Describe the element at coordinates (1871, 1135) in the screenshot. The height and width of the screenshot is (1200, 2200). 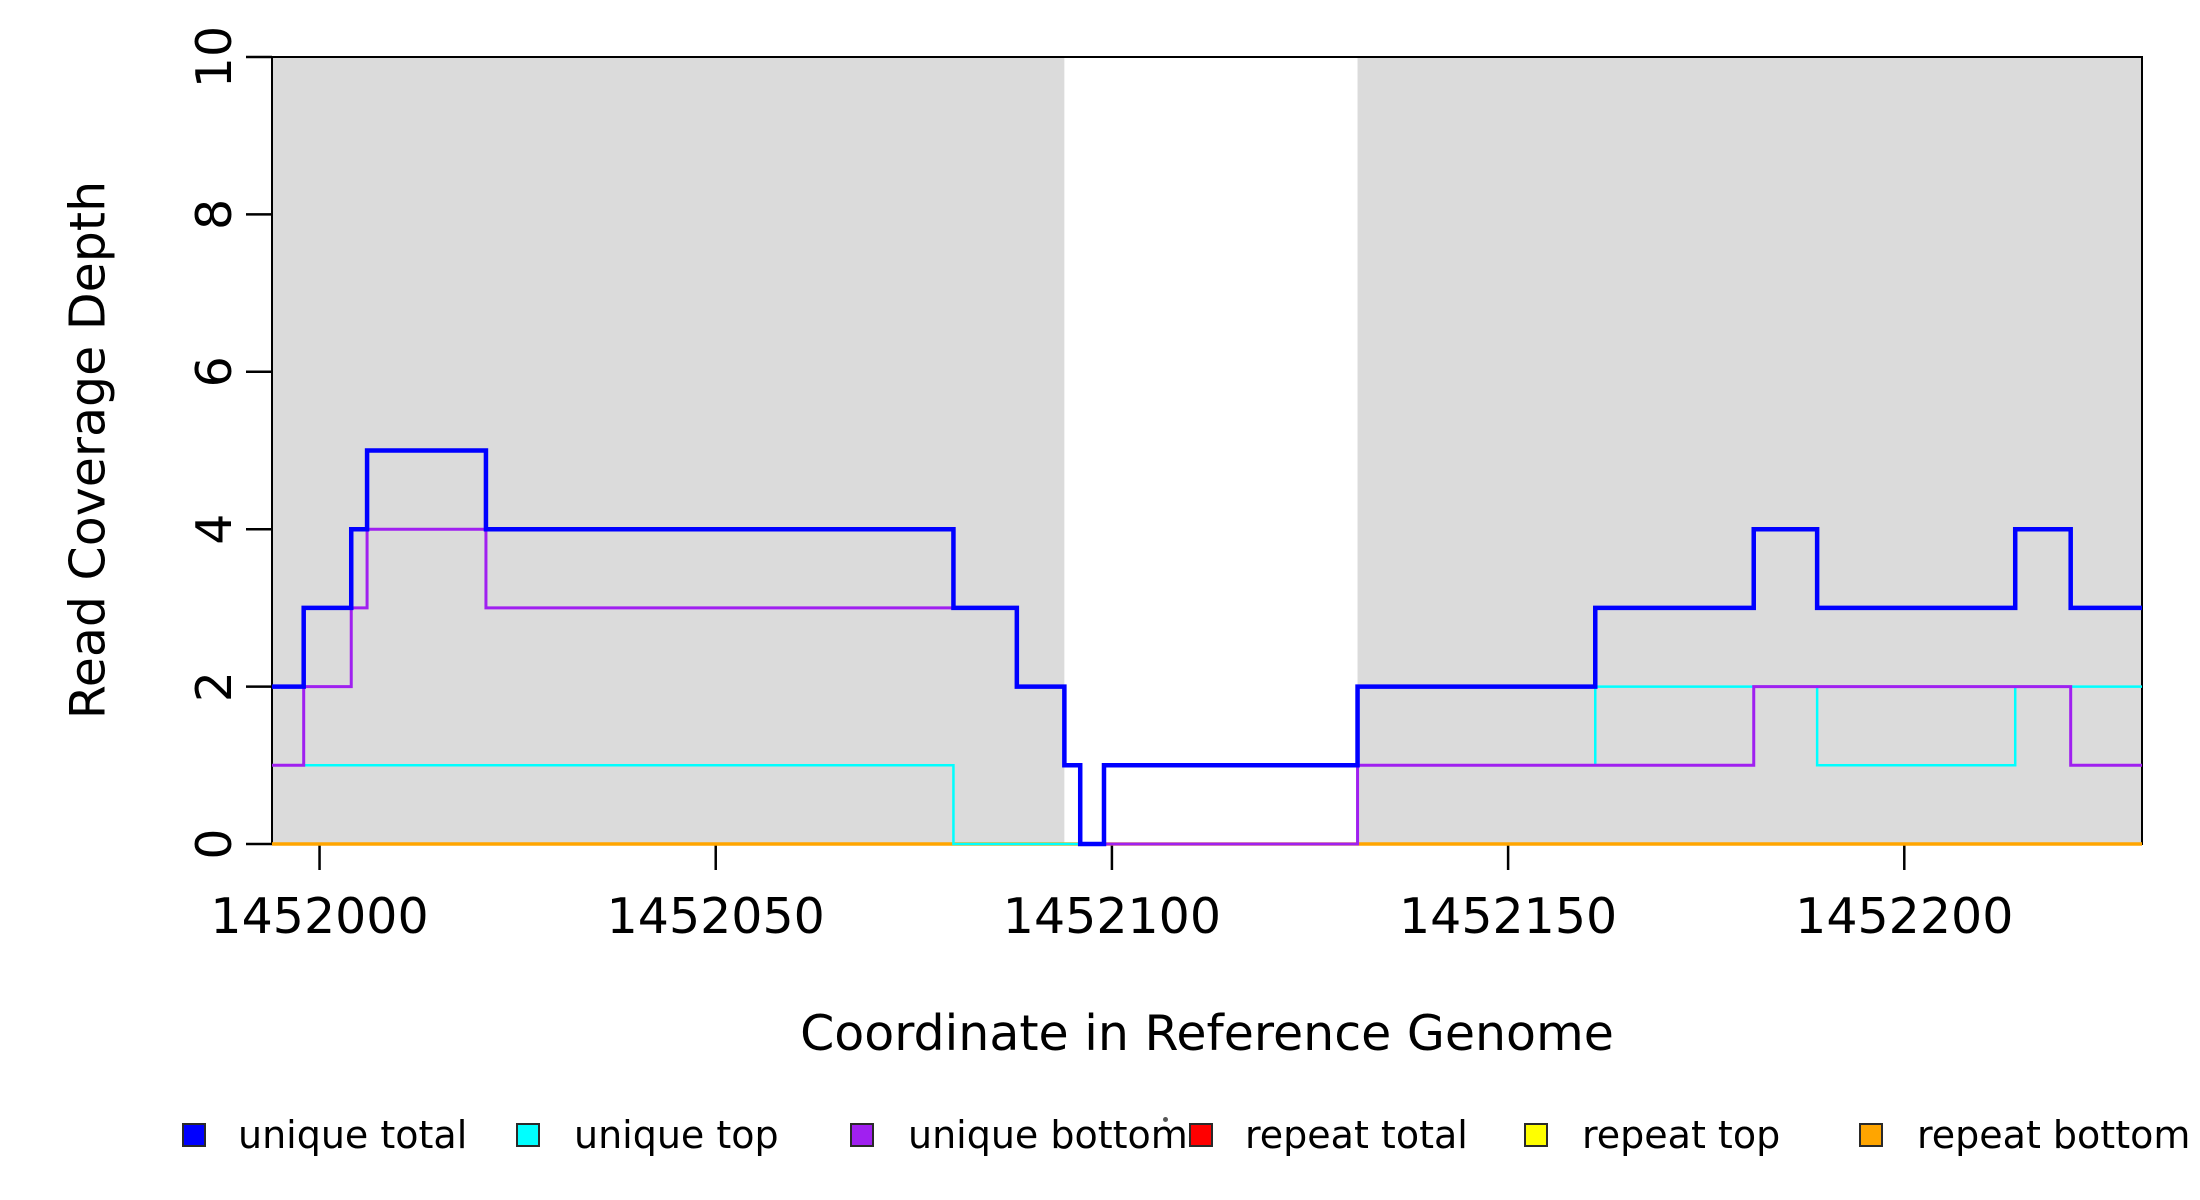
I see `legend-swatch-repeat-bottom` at that location.